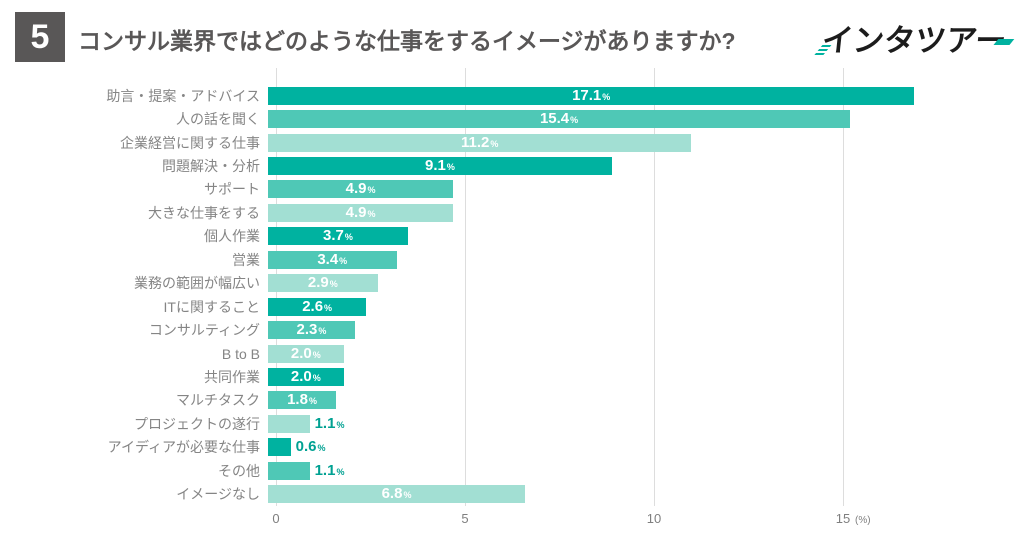 Image resolution: width=1024 pixels, height=536 pixels. I want to click on bar-track: 3.4%, so click(640, 259).